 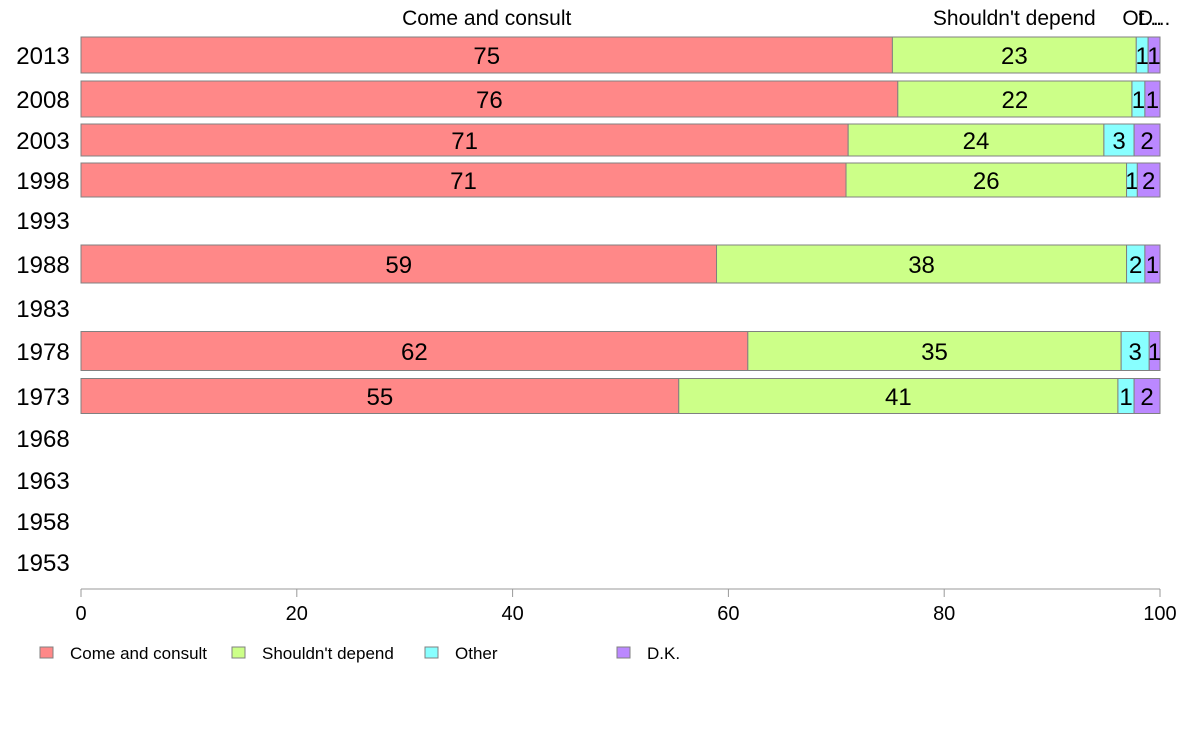 What do you see at coordinates (512, 614) in the screenshot?
I see `x-tick-label: 40` at bounding box center [512, 614].